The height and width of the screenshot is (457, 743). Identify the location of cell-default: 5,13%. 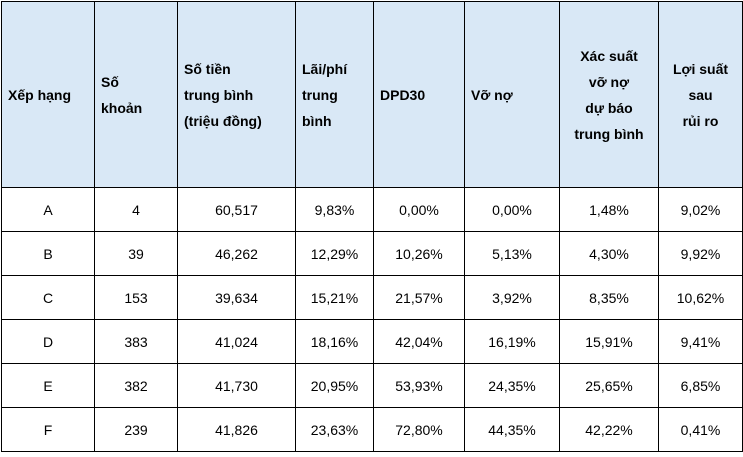
(512, 253).